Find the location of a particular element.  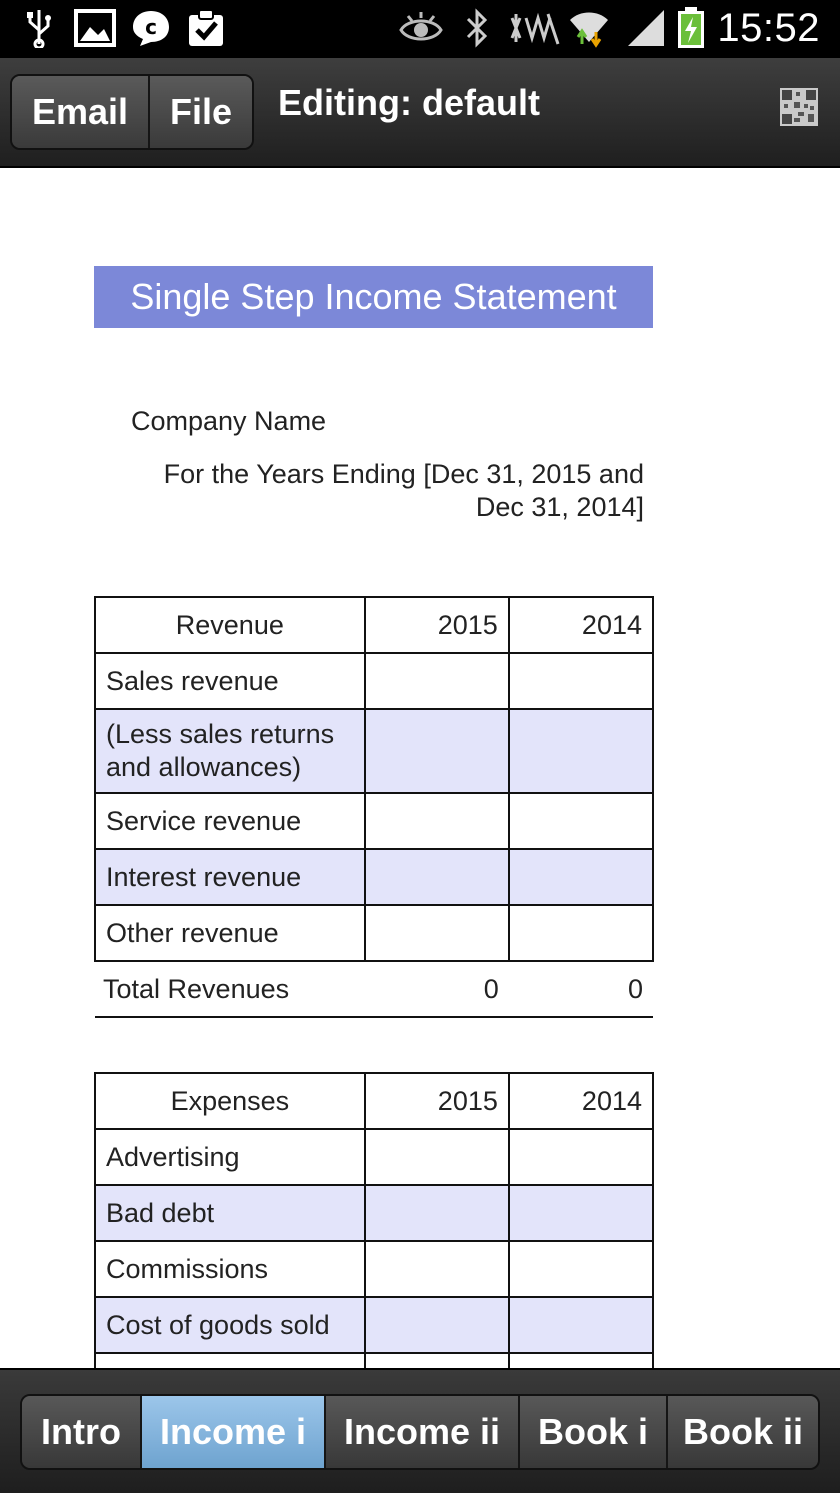

tab-income-ii: Income ii is located at coordinates (421, 1432).